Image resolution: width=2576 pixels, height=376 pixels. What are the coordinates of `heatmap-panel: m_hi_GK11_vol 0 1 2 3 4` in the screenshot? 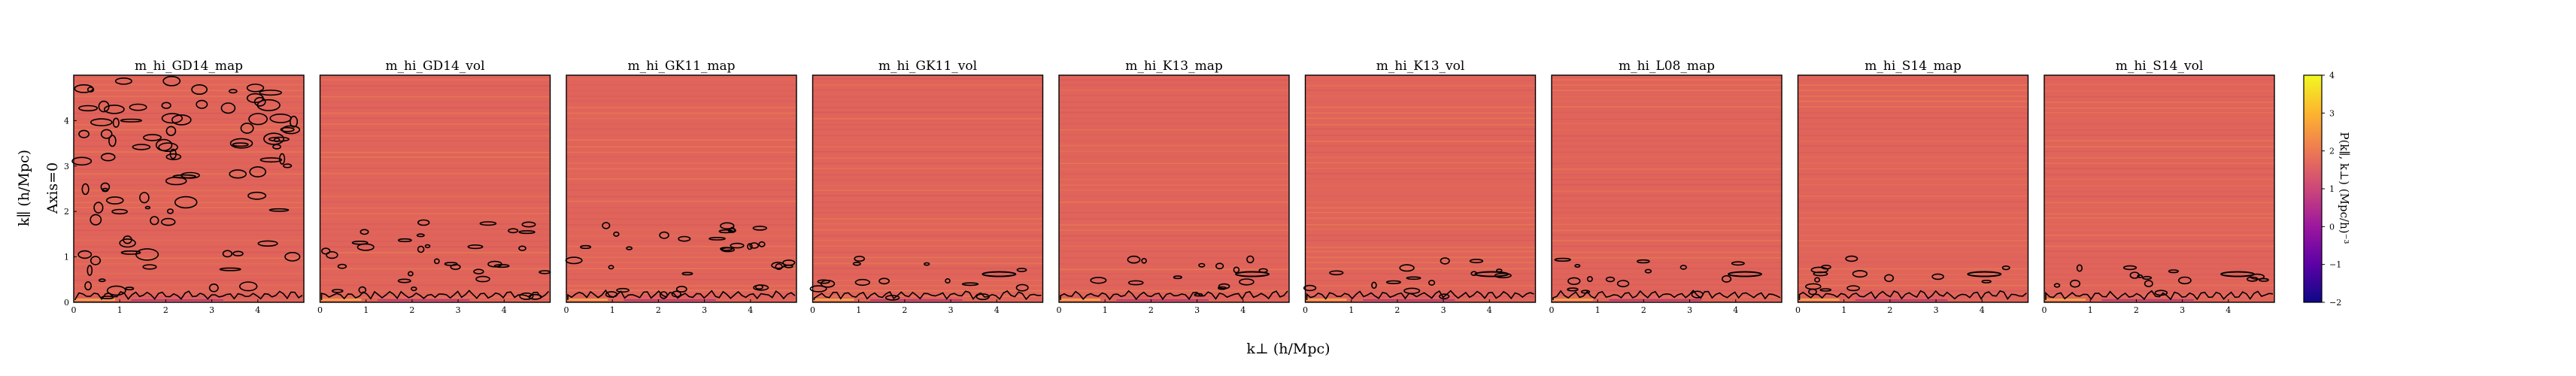 It's located at (926, 187).